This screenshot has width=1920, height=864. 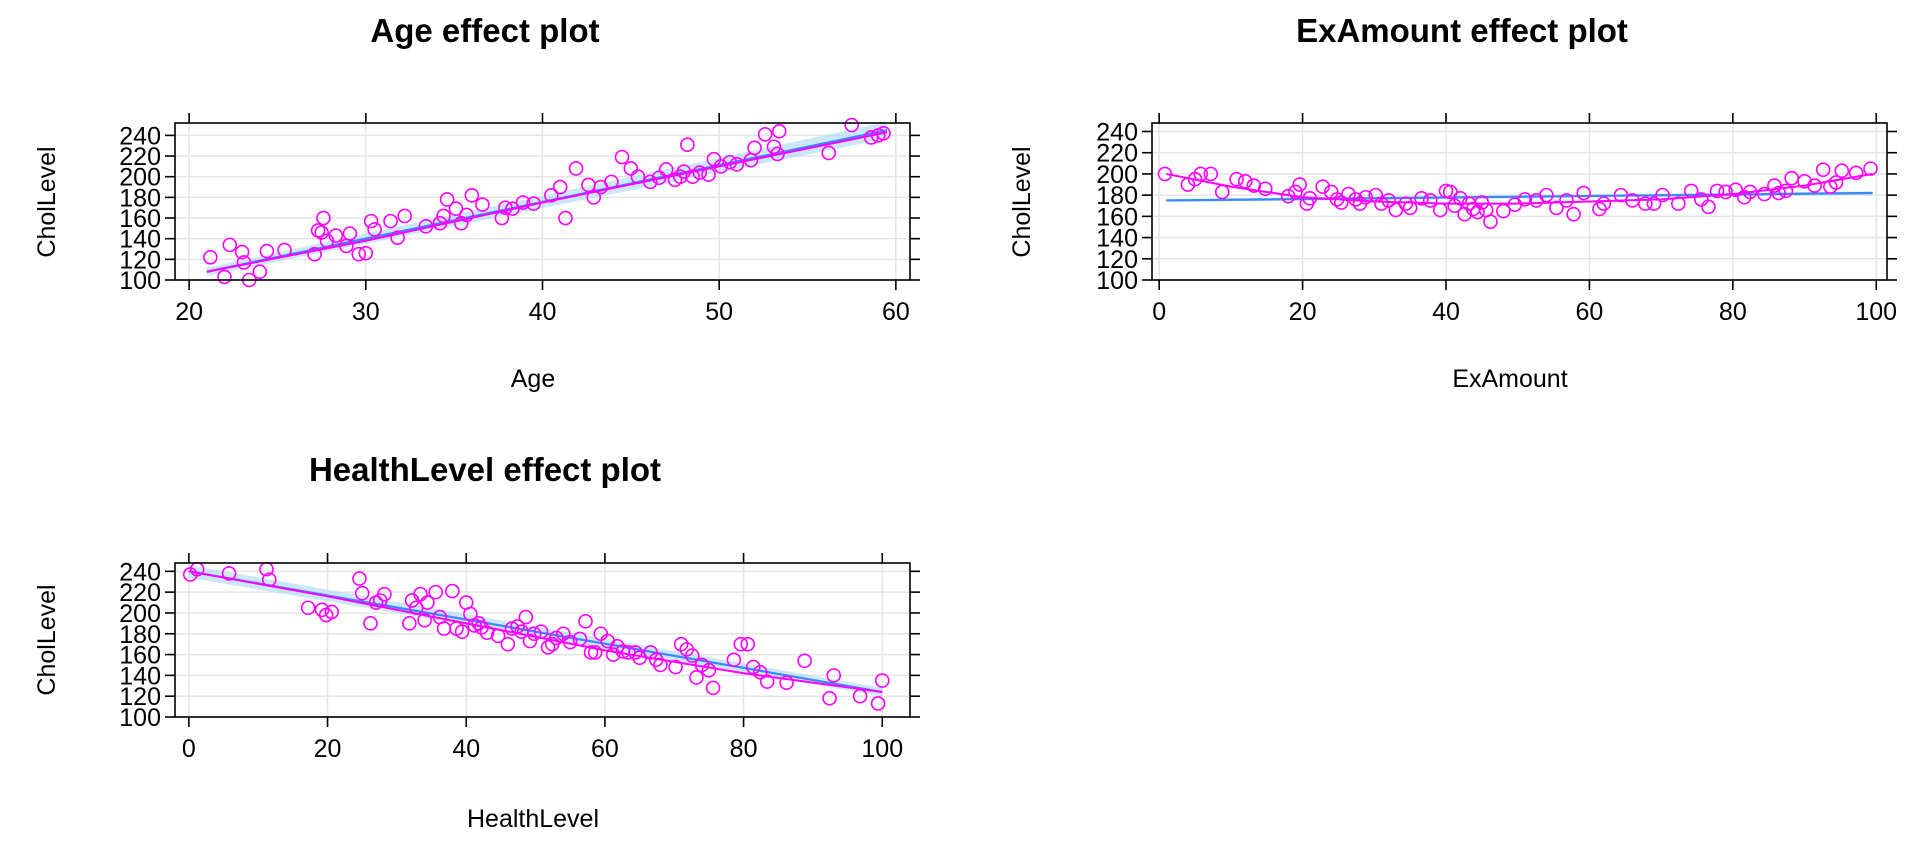 I want to click on healthlevel-y-tick-label: 160, so click(x=140, y=656).